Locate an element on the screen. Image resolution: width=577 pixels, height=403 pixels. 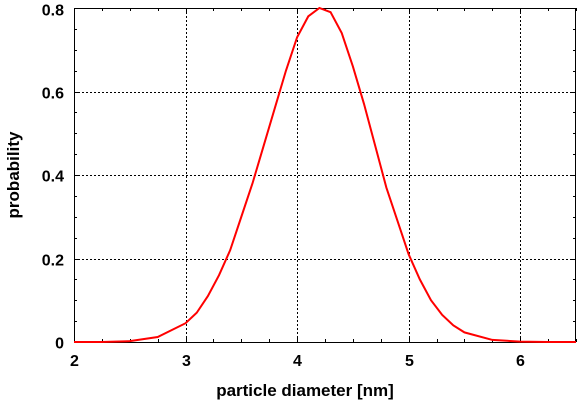
x-tick-label: 4 is located at coordinates (297, 361).